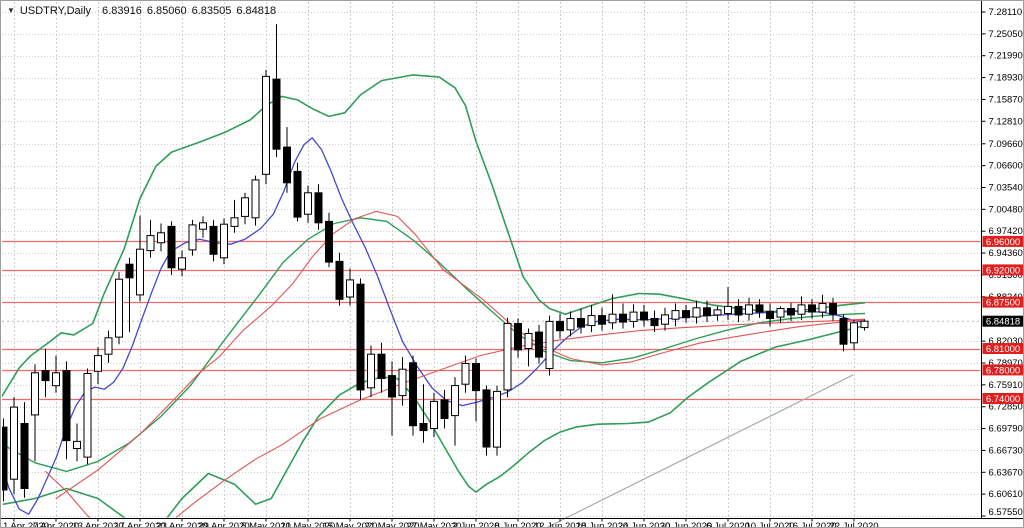 The height and width of the screenshot is (528, 1024). Describe the element at coordinates (139, 524) in the screenshot. I see `date-tick-label: 17 Apr 2020` at that location.